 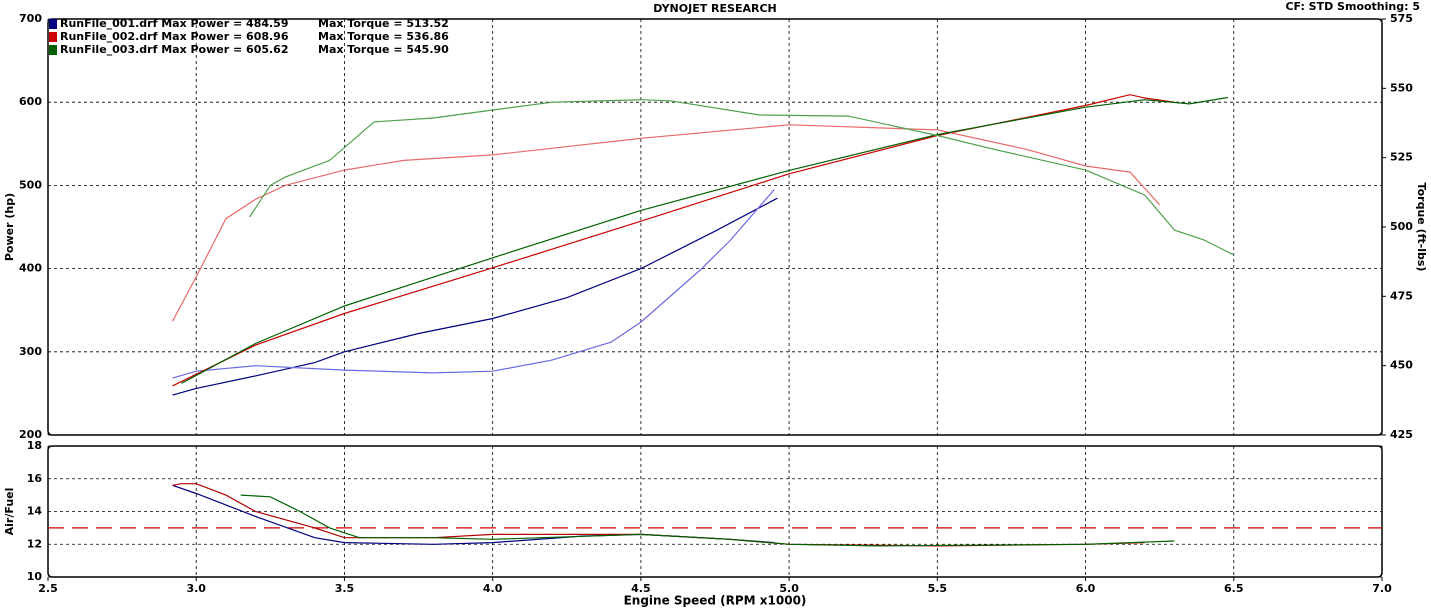 What do you see at coordinates (35, 576) in the screenshot?
I see `y-tick-label: 10` at bounding box center [35, 576].